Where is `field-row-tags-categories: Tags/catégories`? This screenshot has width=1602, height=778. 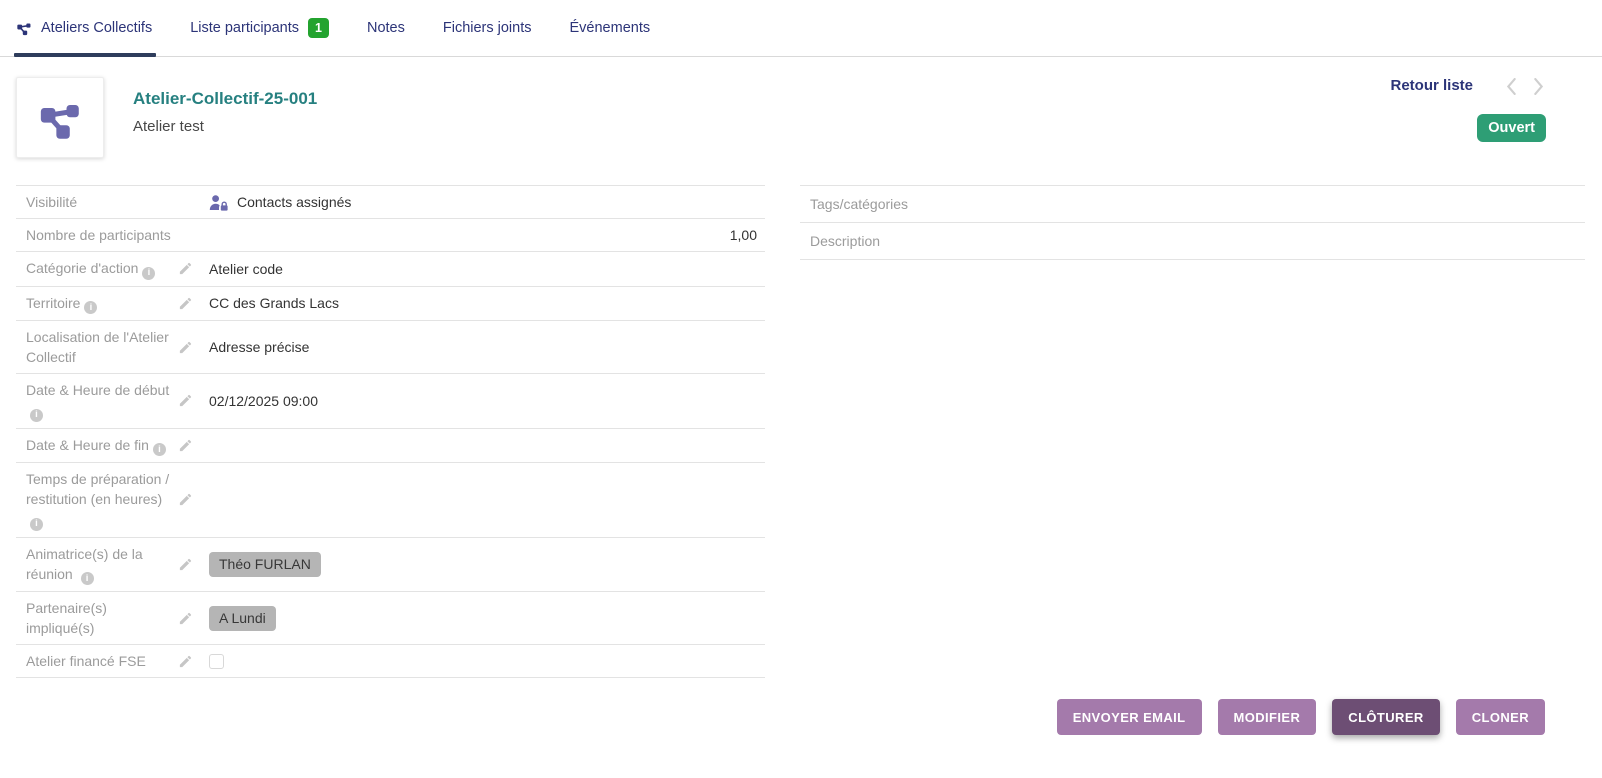
field-row-tags-categories: Tags/catégories is located at coordinates (1192, 204).